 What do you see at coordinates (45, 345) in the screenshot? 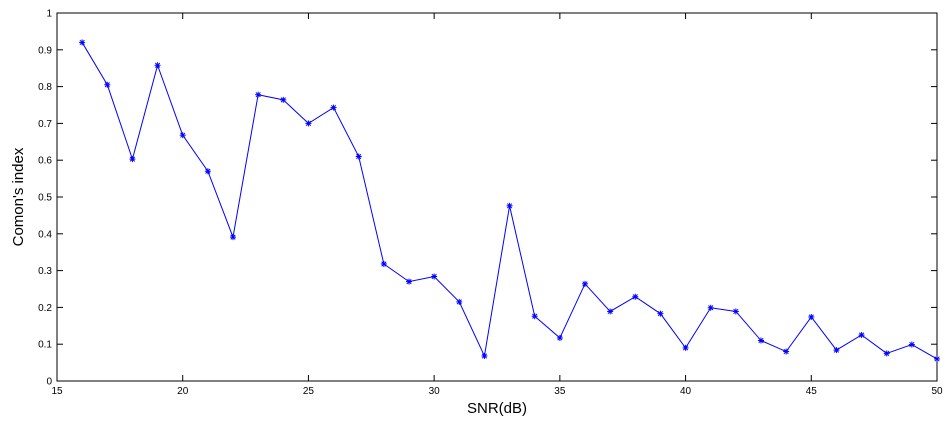
I see `y-tick-label: 0.1` at bounding box center [45, 345].